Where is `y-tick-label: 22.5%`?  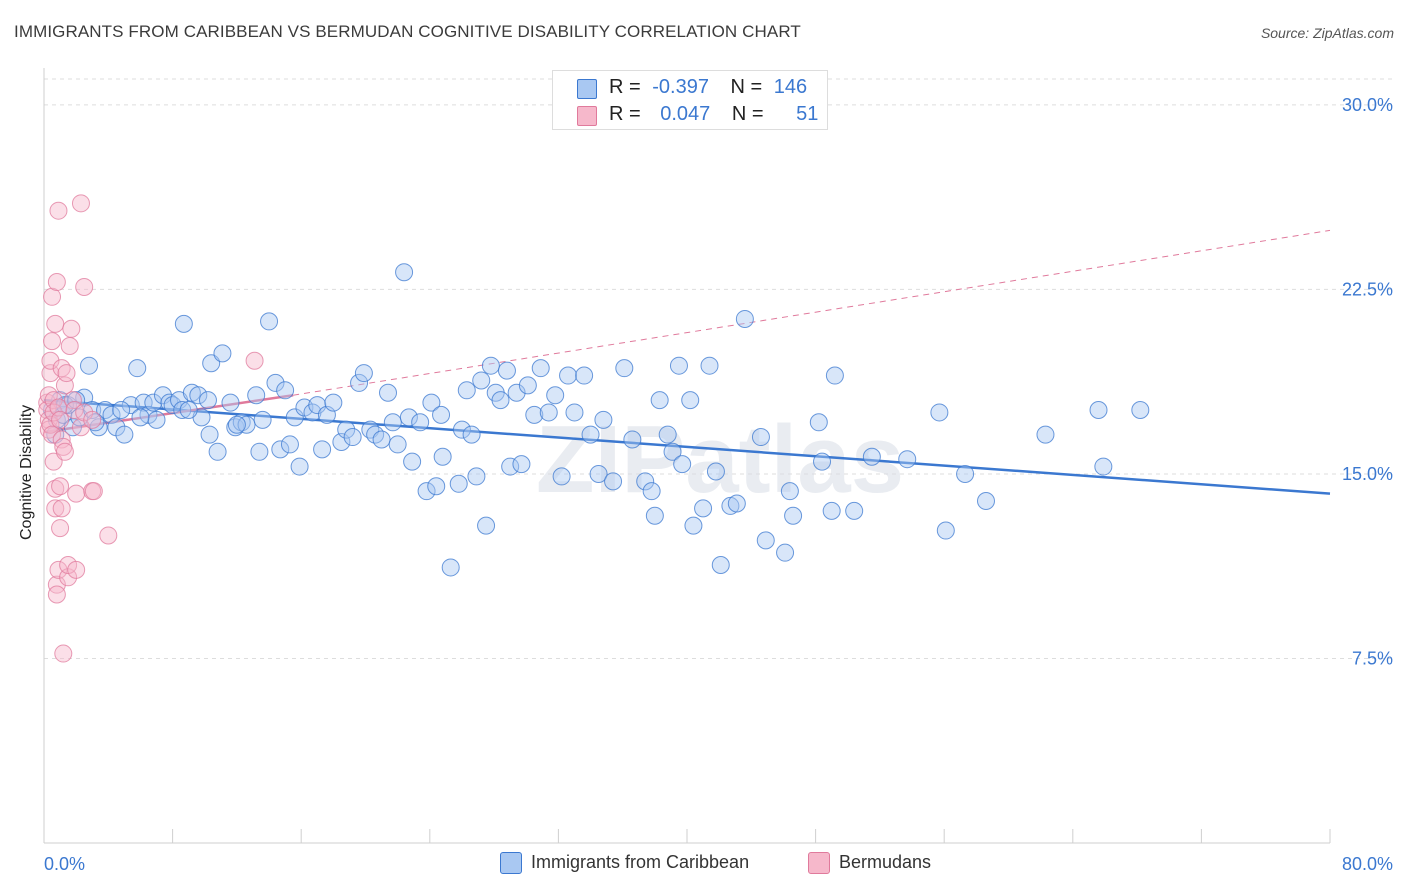
y-tick-label: 22.5% is located at coordinates (1367, 289).